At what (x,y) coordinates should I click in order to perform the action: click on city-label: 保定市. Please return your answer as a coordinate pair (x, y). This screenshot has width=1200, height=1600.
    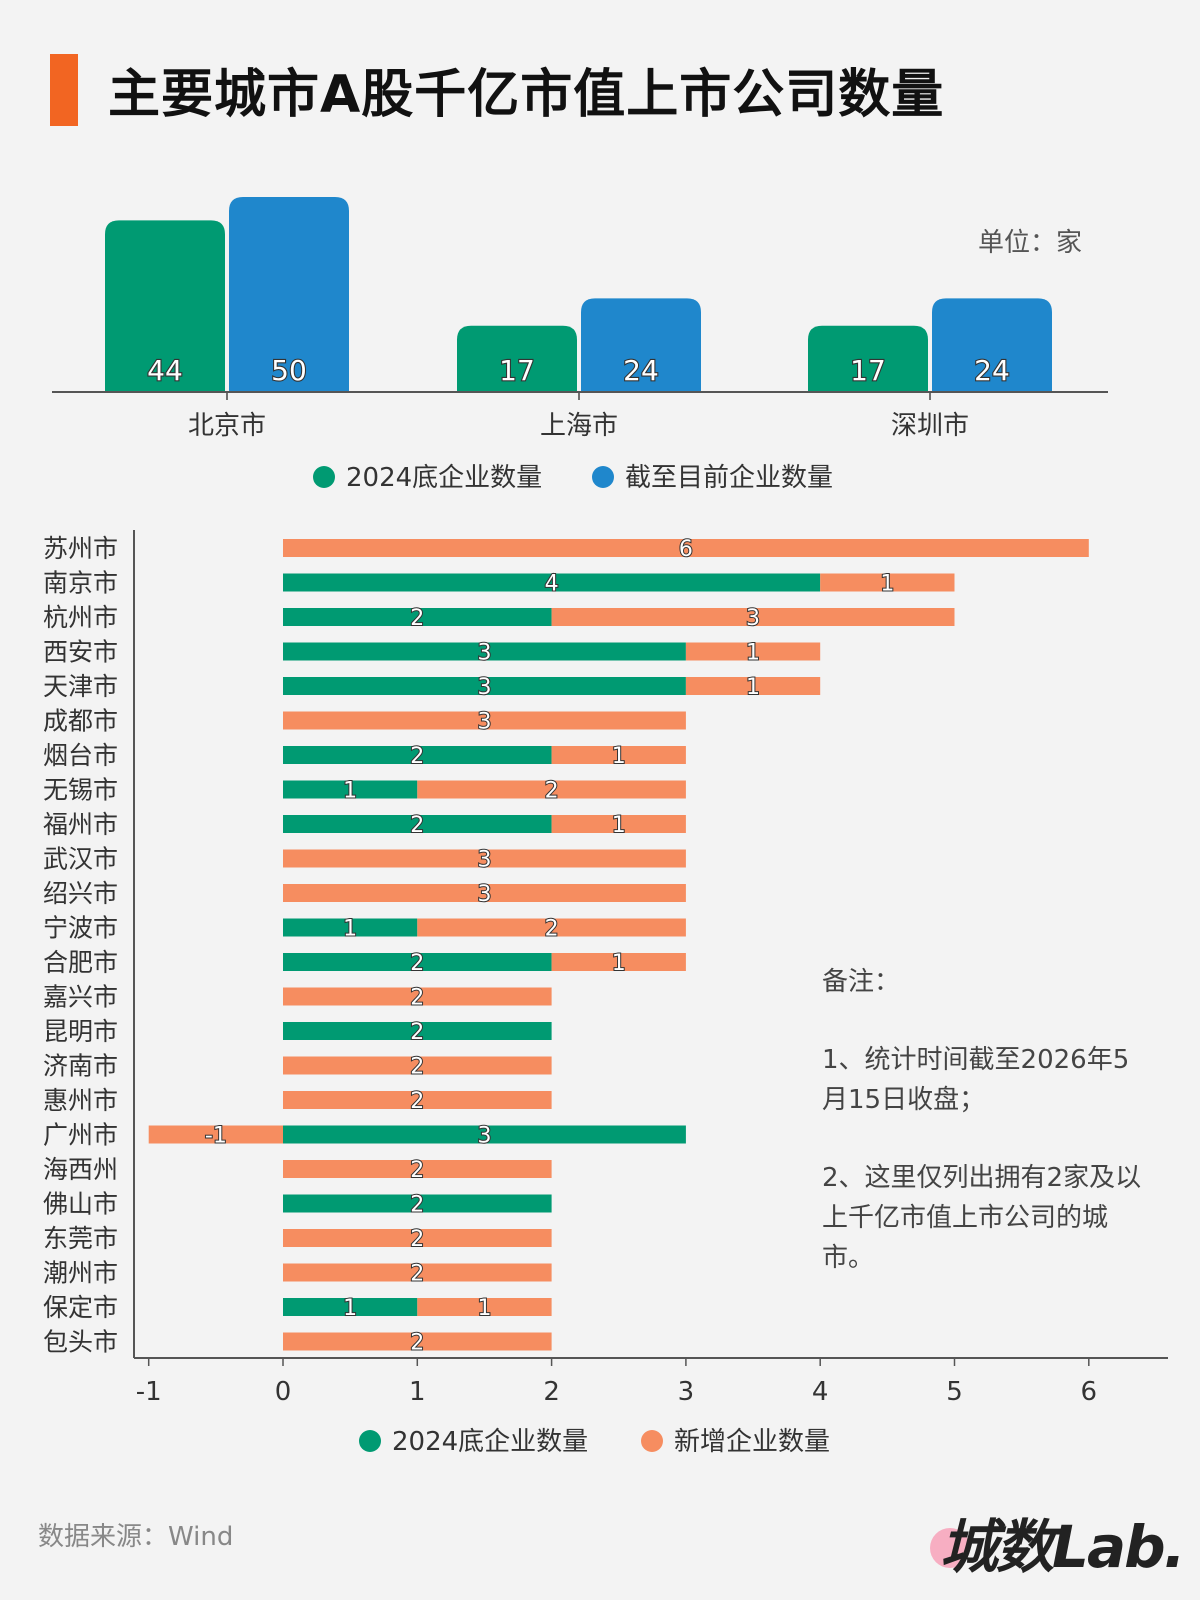
    Looking at the image, I should click on (80, 1307).